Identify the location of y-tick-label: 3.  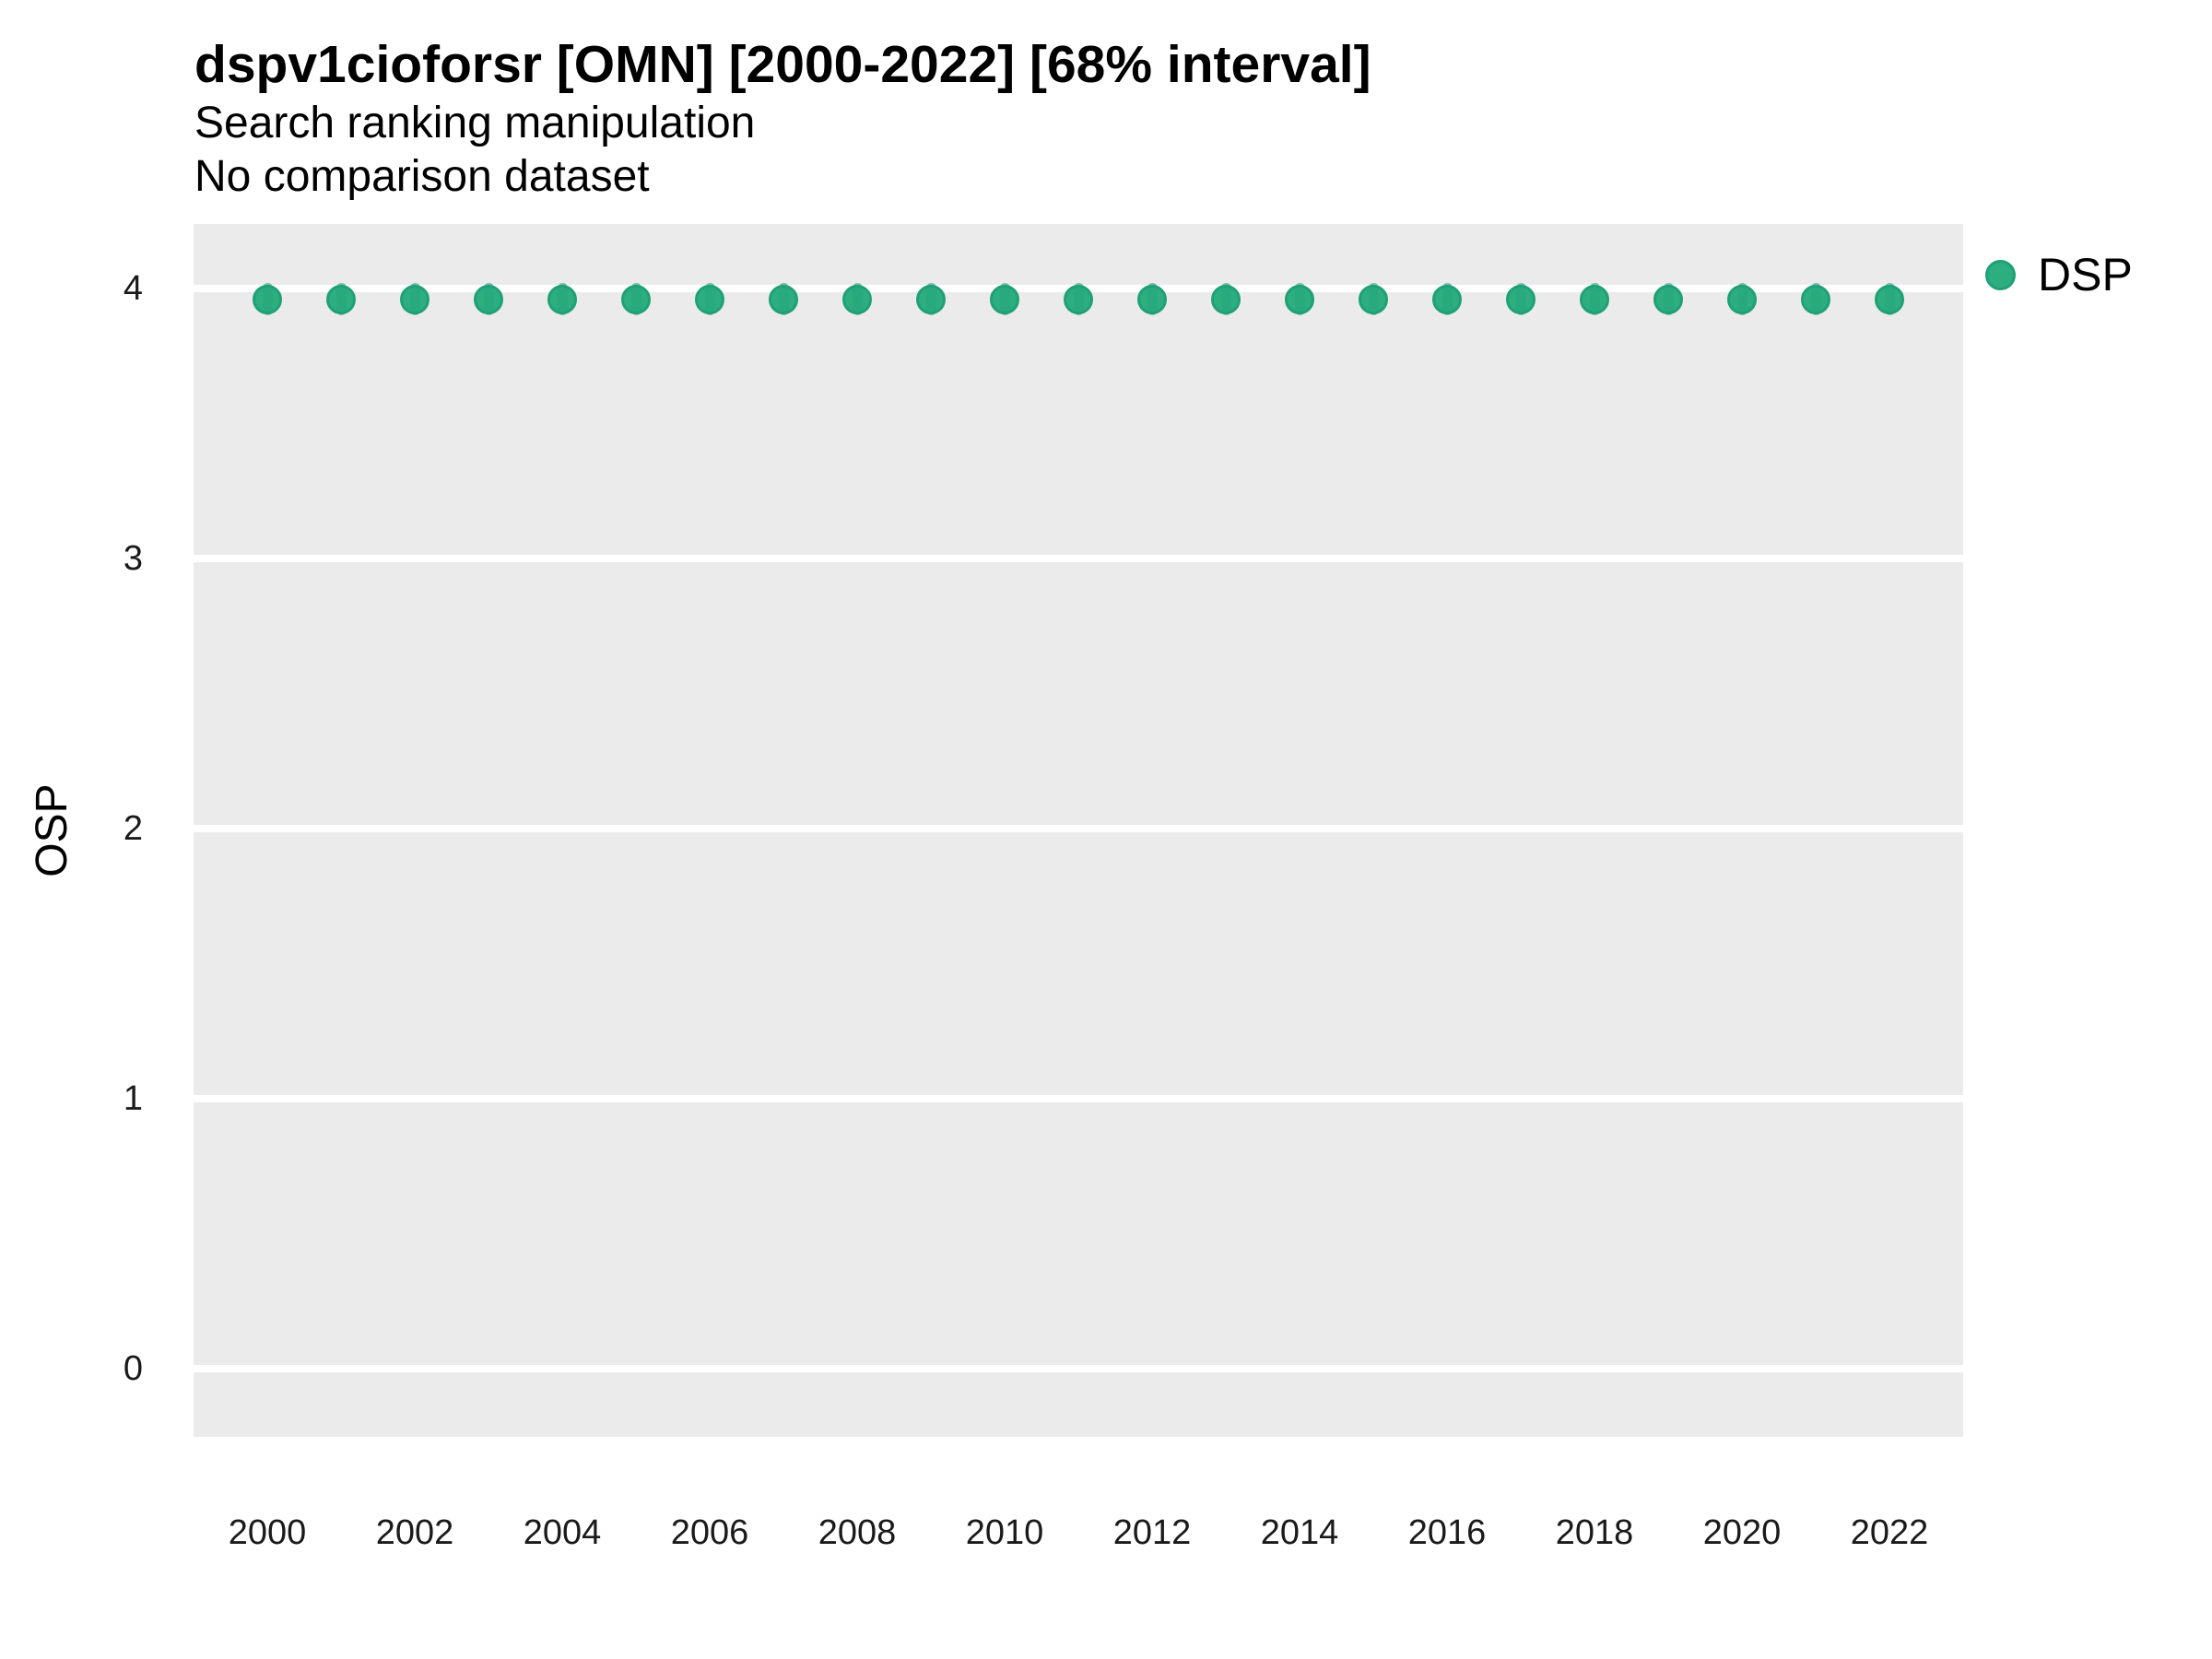
(133, 558).